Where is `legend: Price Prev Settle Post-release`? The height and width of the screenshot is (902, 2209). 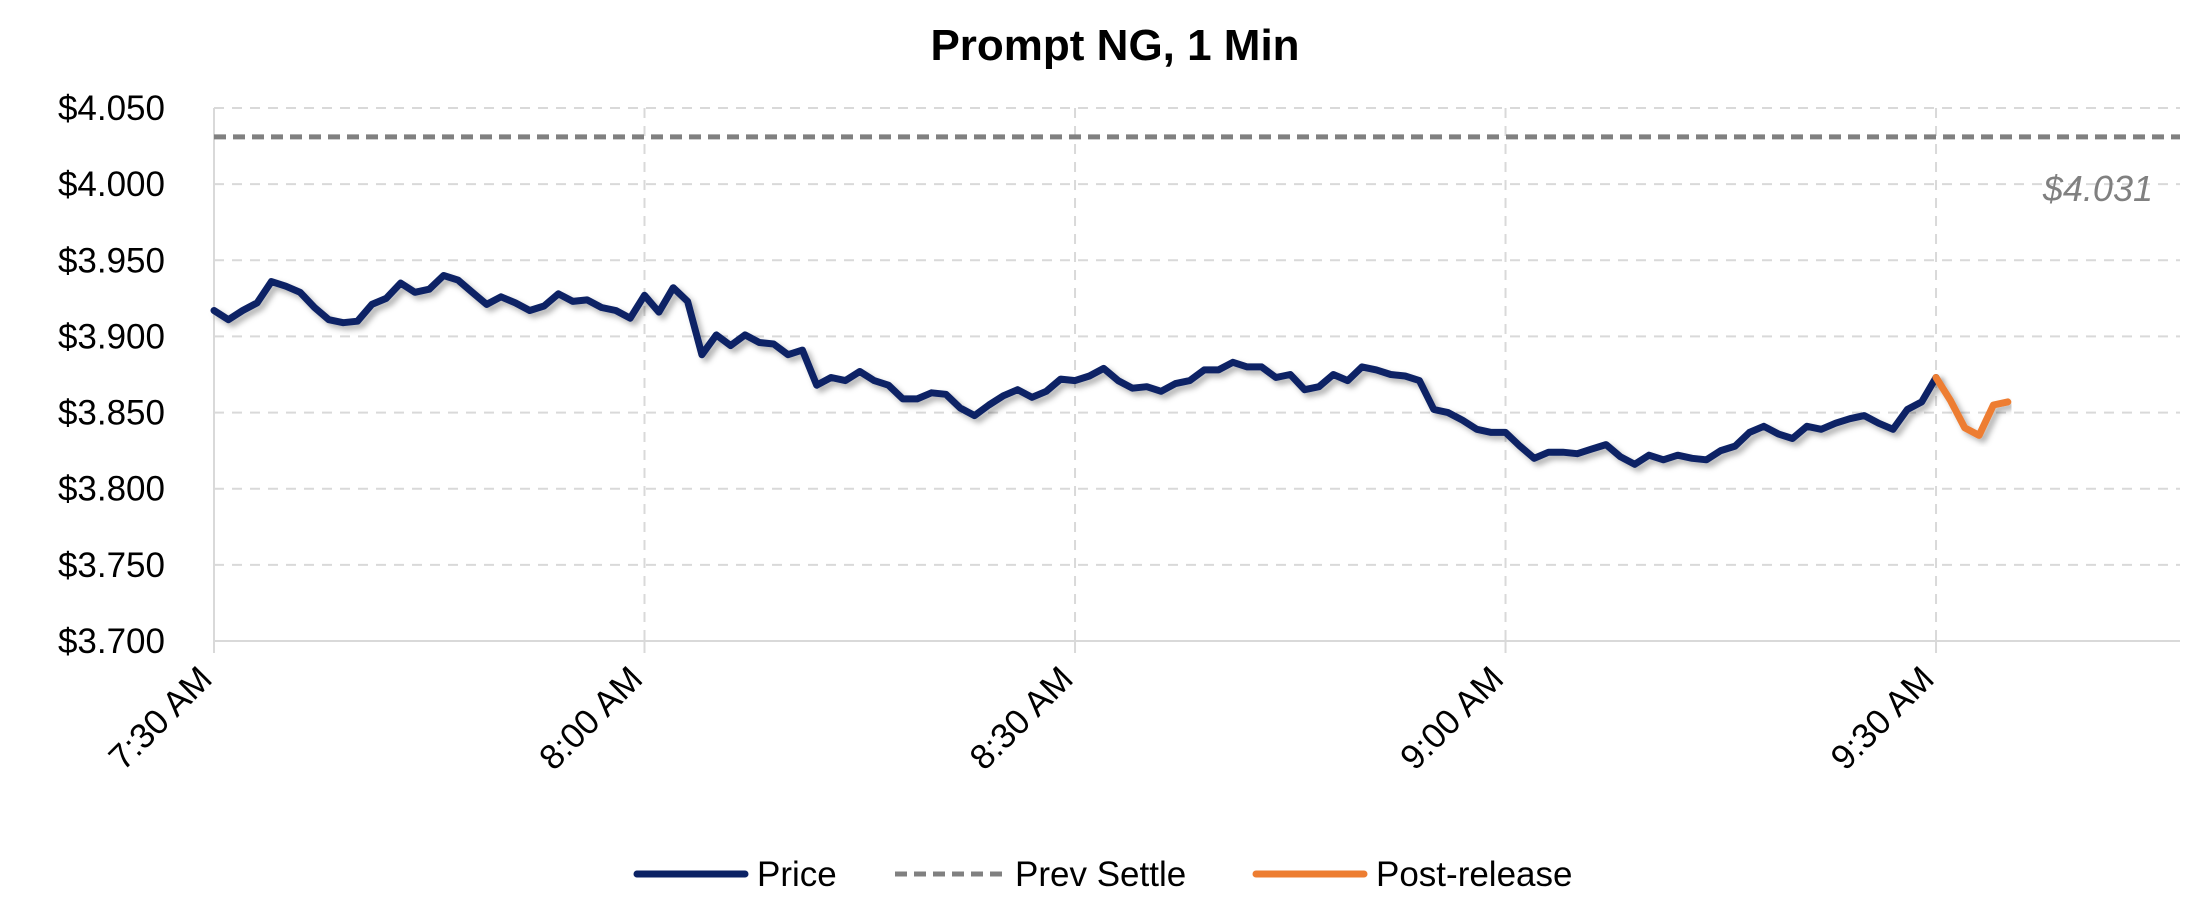
legend: Price Prev Settle Post-release is located at coordinates (1102, 874).